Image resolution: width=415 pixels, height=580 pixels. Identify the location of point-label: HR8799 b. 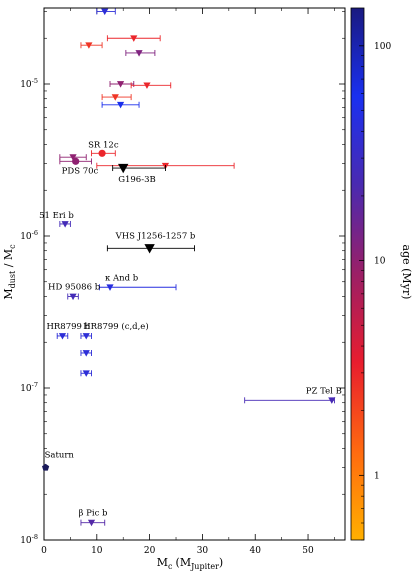
(68, 327).